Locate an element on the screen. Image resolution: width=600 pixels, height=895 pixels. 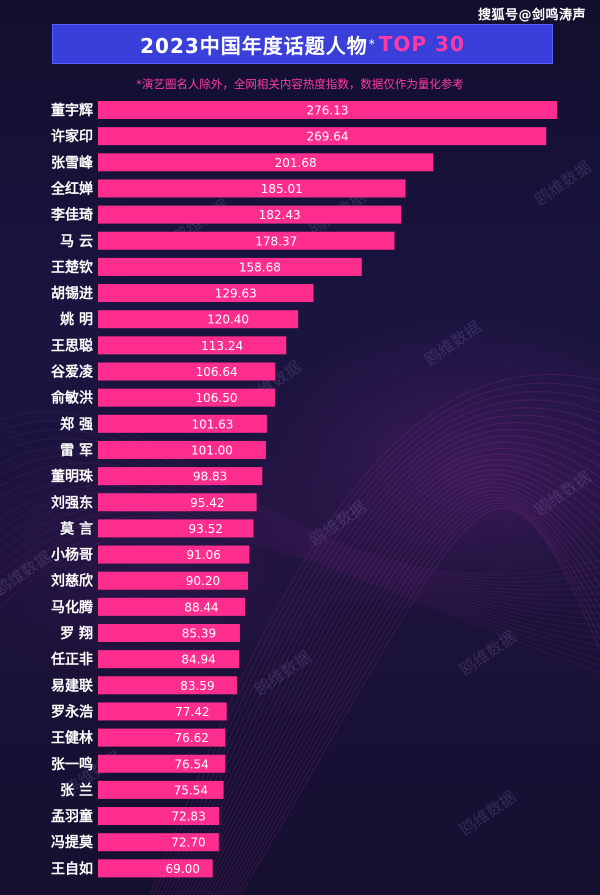
value-label: 201.68 is located at coordinates (296, 163).